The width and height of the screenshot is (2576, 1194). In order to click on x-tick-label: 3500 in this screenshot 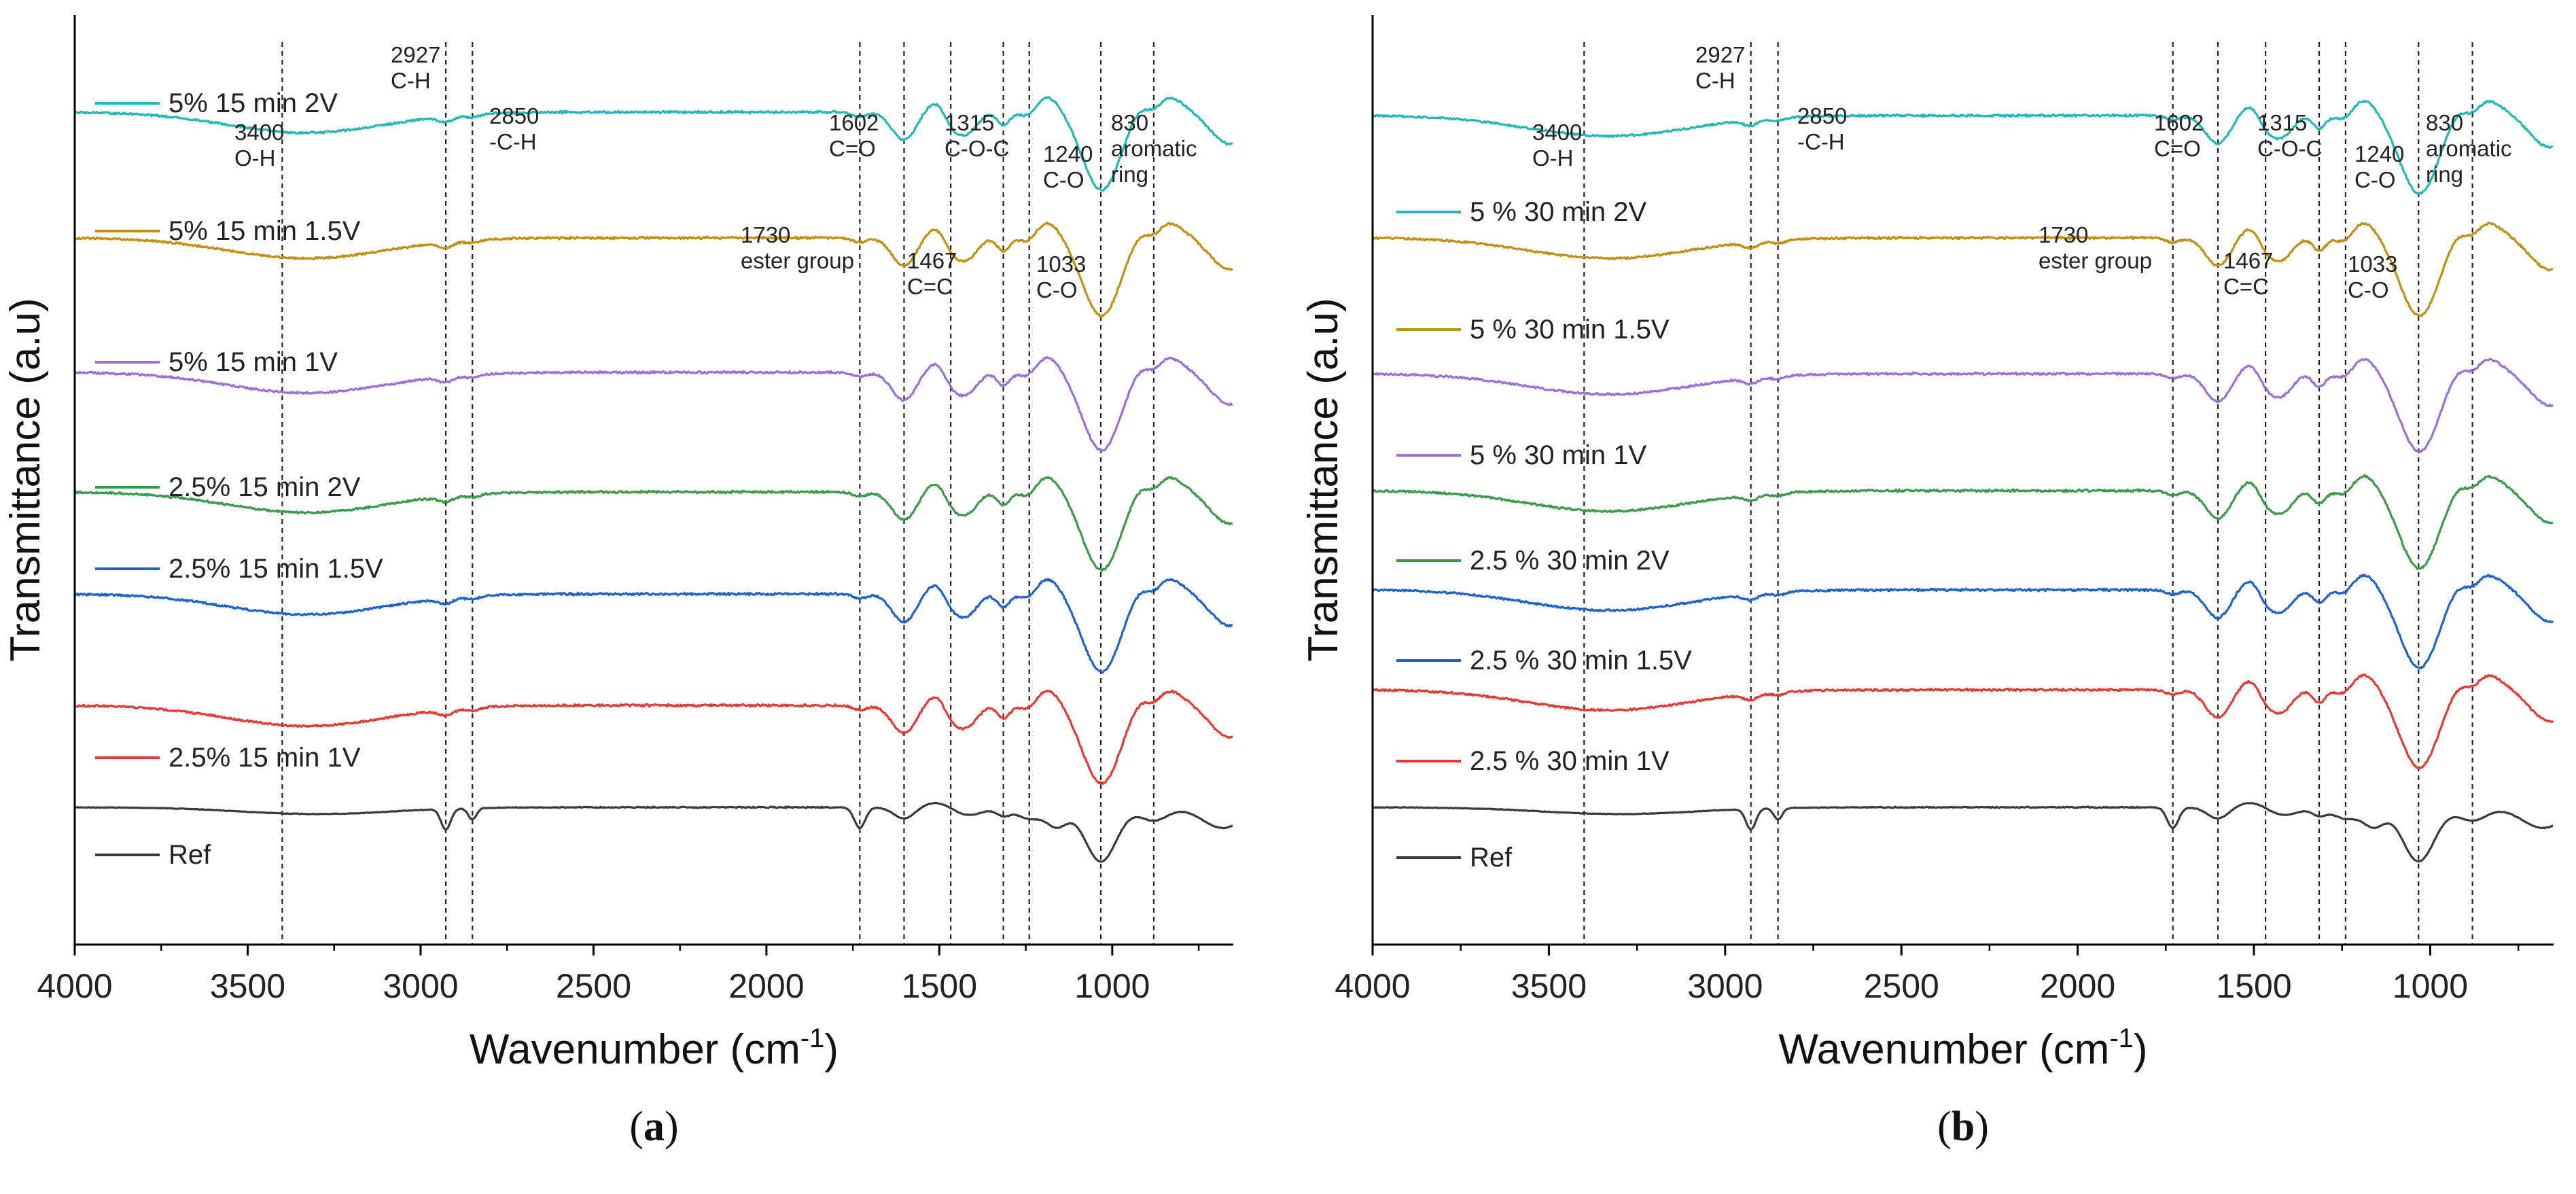, I will do `click(247, 986)`.